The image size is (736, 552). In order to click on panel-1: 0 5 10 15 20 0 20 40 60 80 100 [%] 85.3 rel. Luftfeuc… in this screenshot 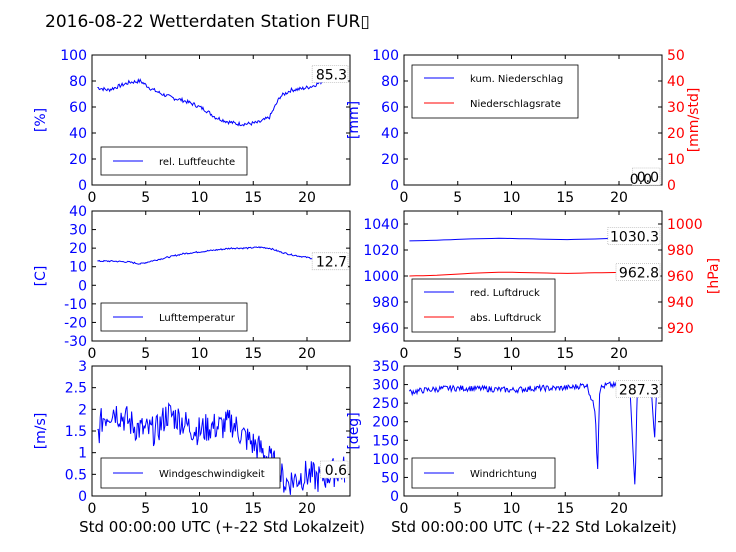, I will do `click(192, 127)`.